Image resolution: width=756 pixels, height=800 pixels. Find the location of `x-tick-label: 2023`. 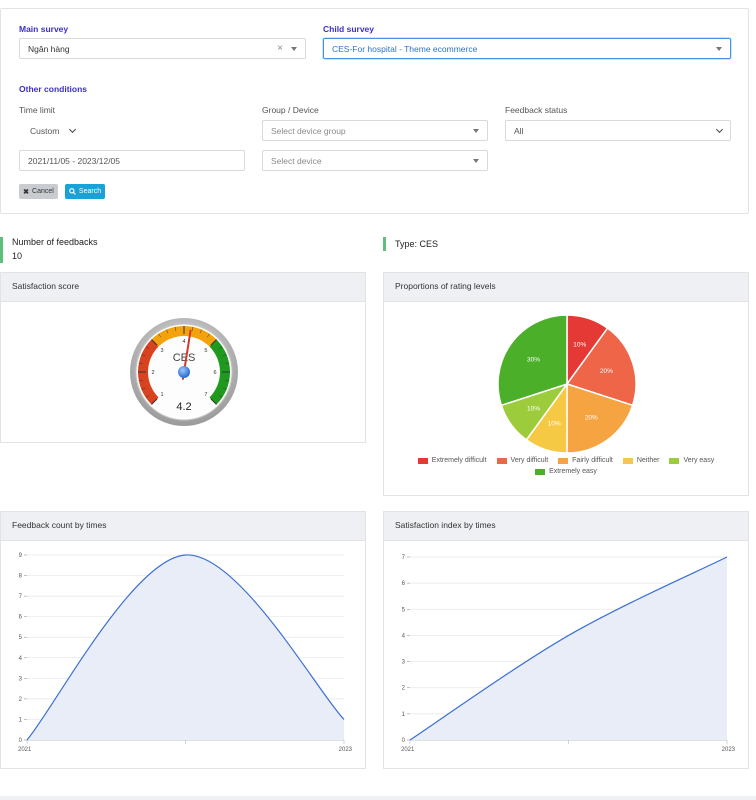

x-tick-label: 2023 is located at coordinates (346, 750).